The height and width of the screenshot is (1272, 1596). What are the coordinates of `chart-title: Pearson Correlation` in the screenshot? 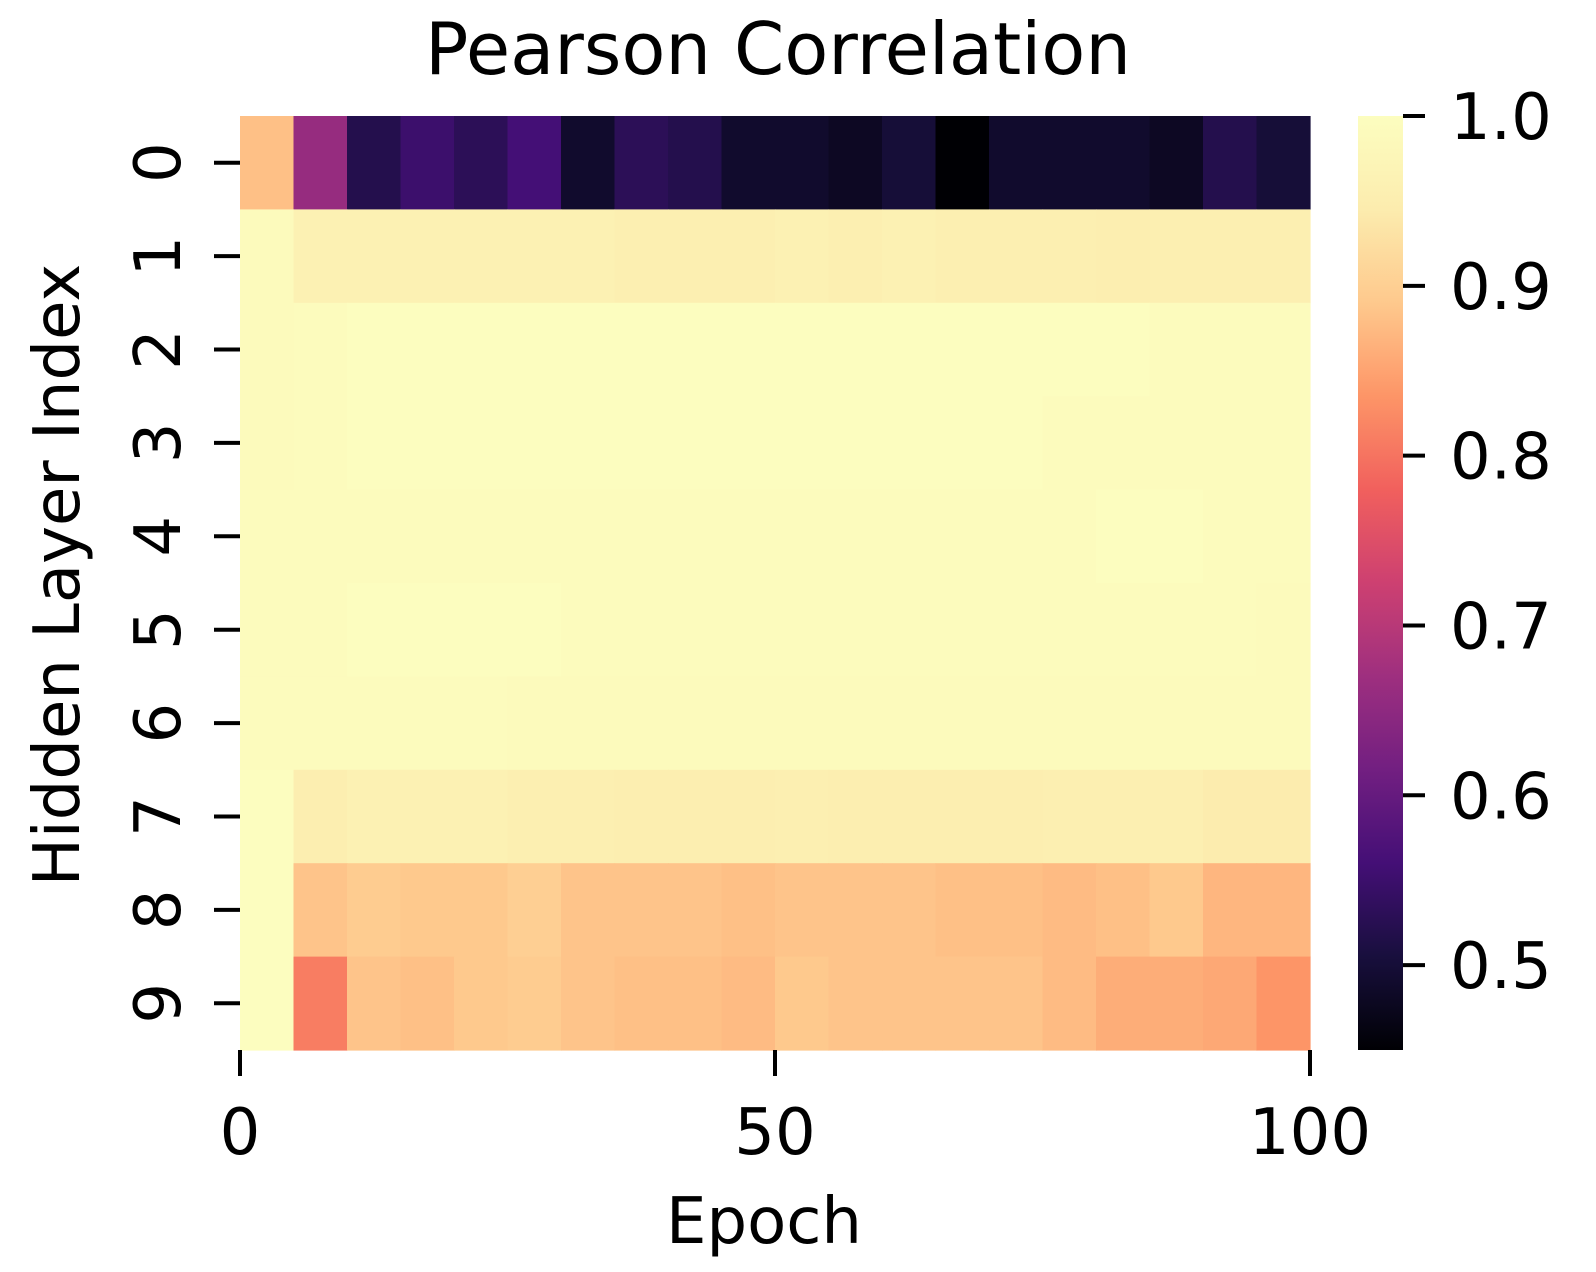 It's located at (778, 49).